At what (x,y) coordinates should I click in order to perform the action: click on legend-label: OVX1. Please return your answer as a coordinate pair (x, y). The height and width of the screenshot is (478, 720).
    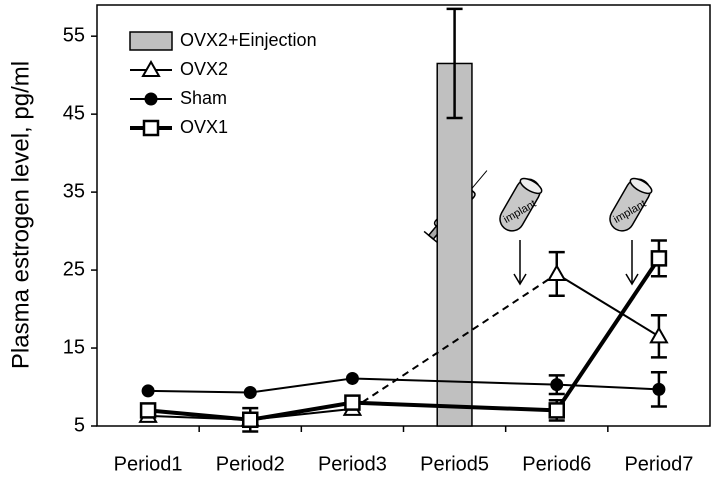
    Looking at the image, I should click on (204, 127).